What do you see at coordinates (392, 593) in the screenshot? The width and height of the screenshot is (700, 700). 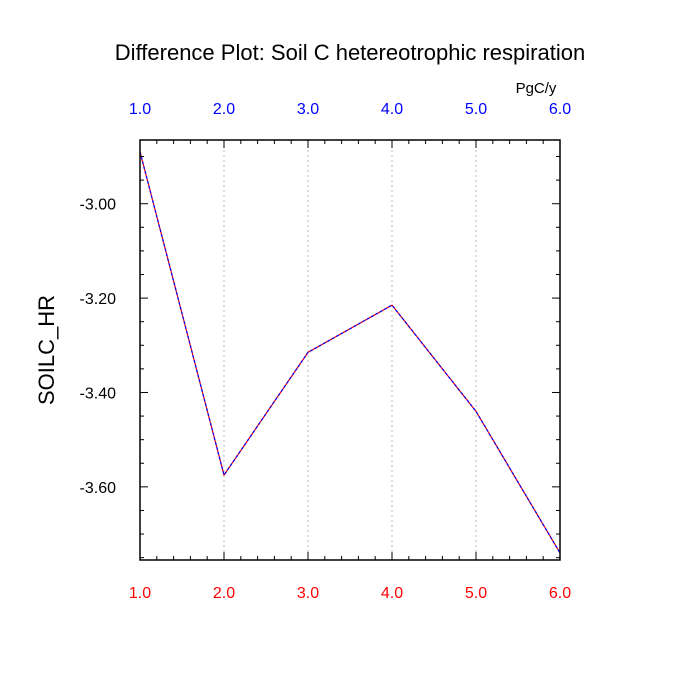 I see `x-tick-label-bottom: 4.0` at bounding box center [392, 593].